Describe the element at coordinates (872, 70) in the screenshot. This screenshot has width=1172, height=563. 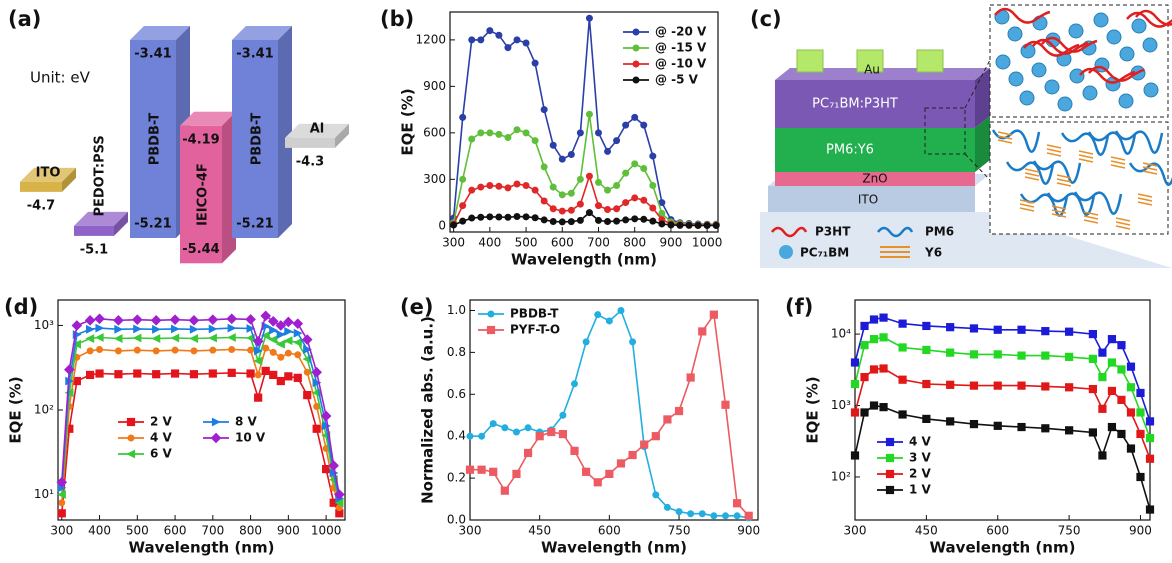
I see `layer-label: Au` at that location.